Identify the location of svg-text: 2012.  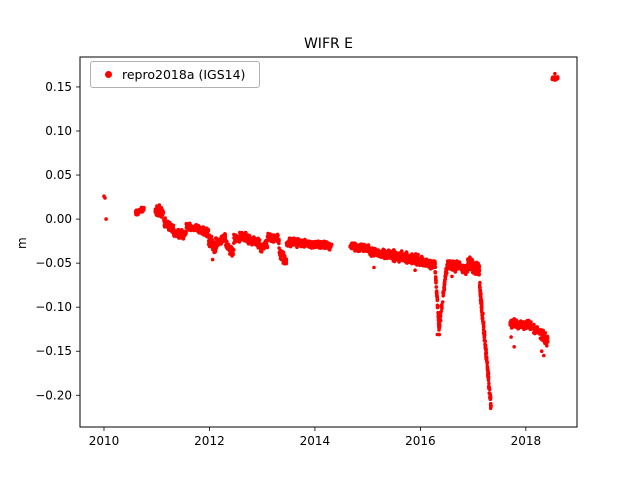
(209, 441).